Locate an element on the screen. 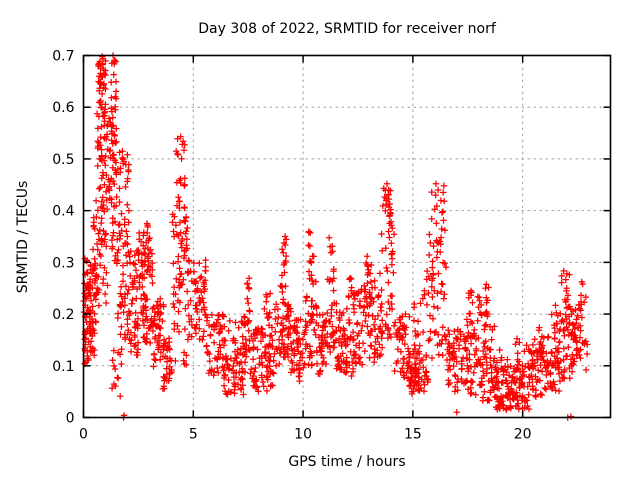 Image resolution: width=640 pixels, height=480 pixels. svg-text: 20 is located at coordinates (523, 435).